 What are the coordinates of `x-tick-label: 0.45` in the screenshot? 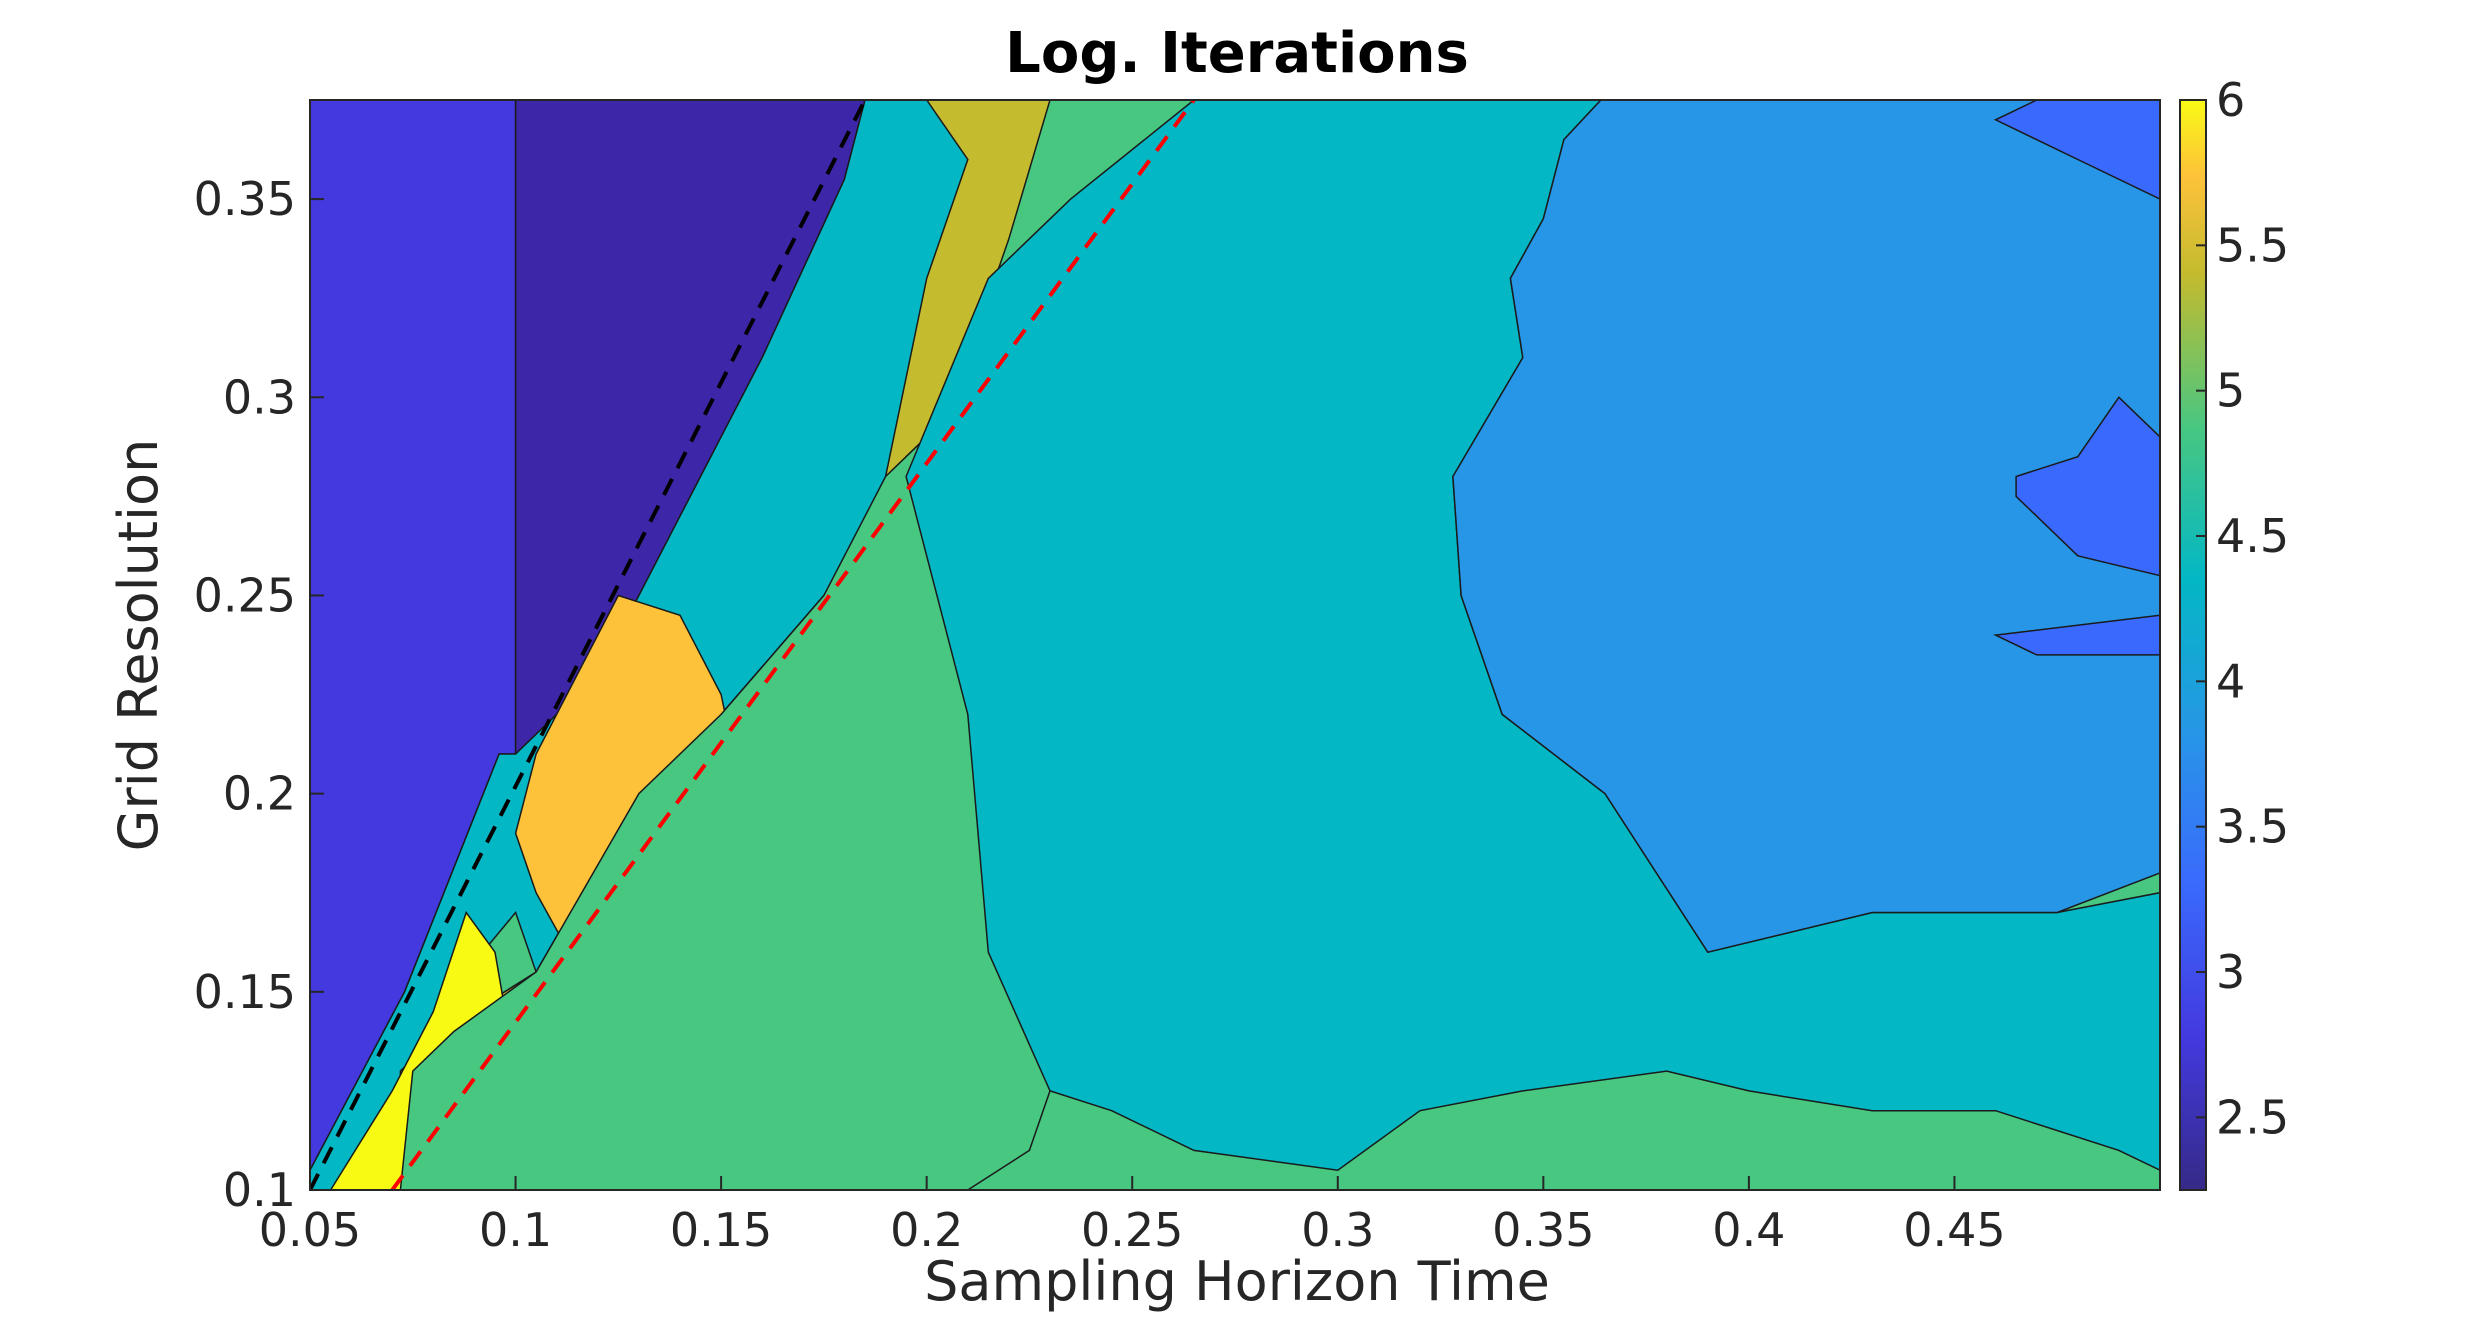 It's located at (1954, 1230).